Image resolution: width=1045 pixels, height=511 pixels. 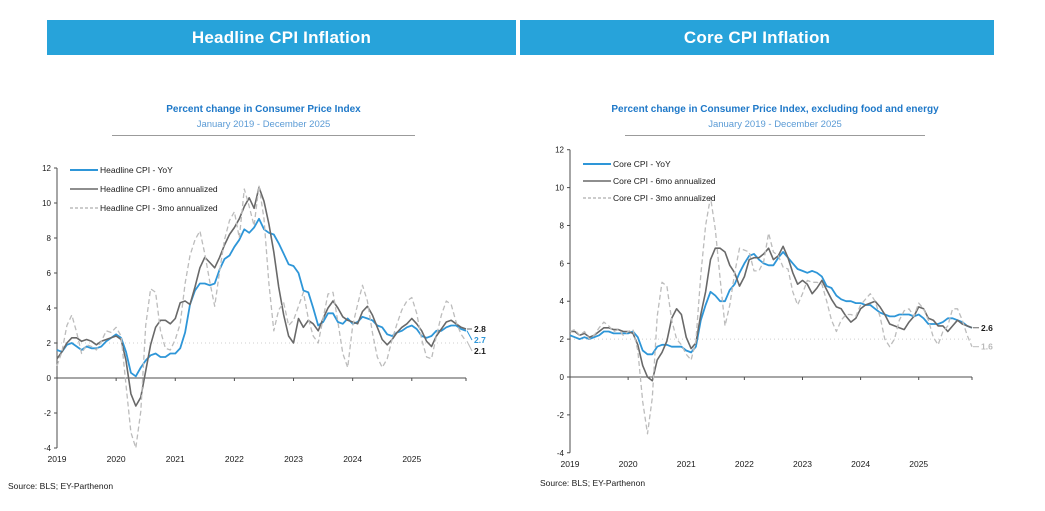 I want to click on core-title-underline, so click(x=775, y=135).